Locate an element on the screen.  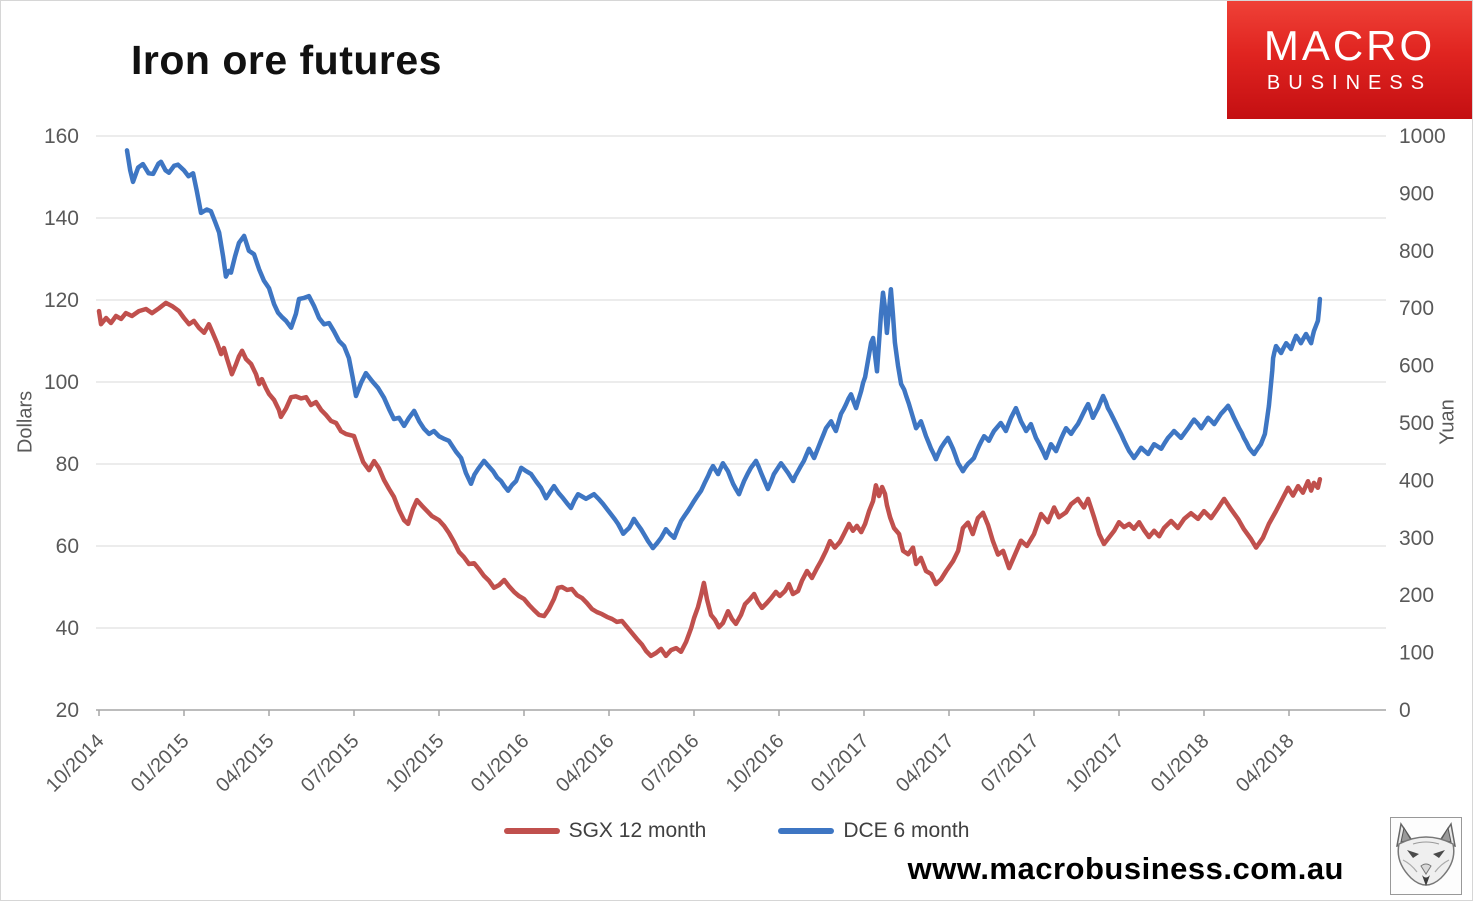
svg-text: 60 is located at coordinates (67, 546).